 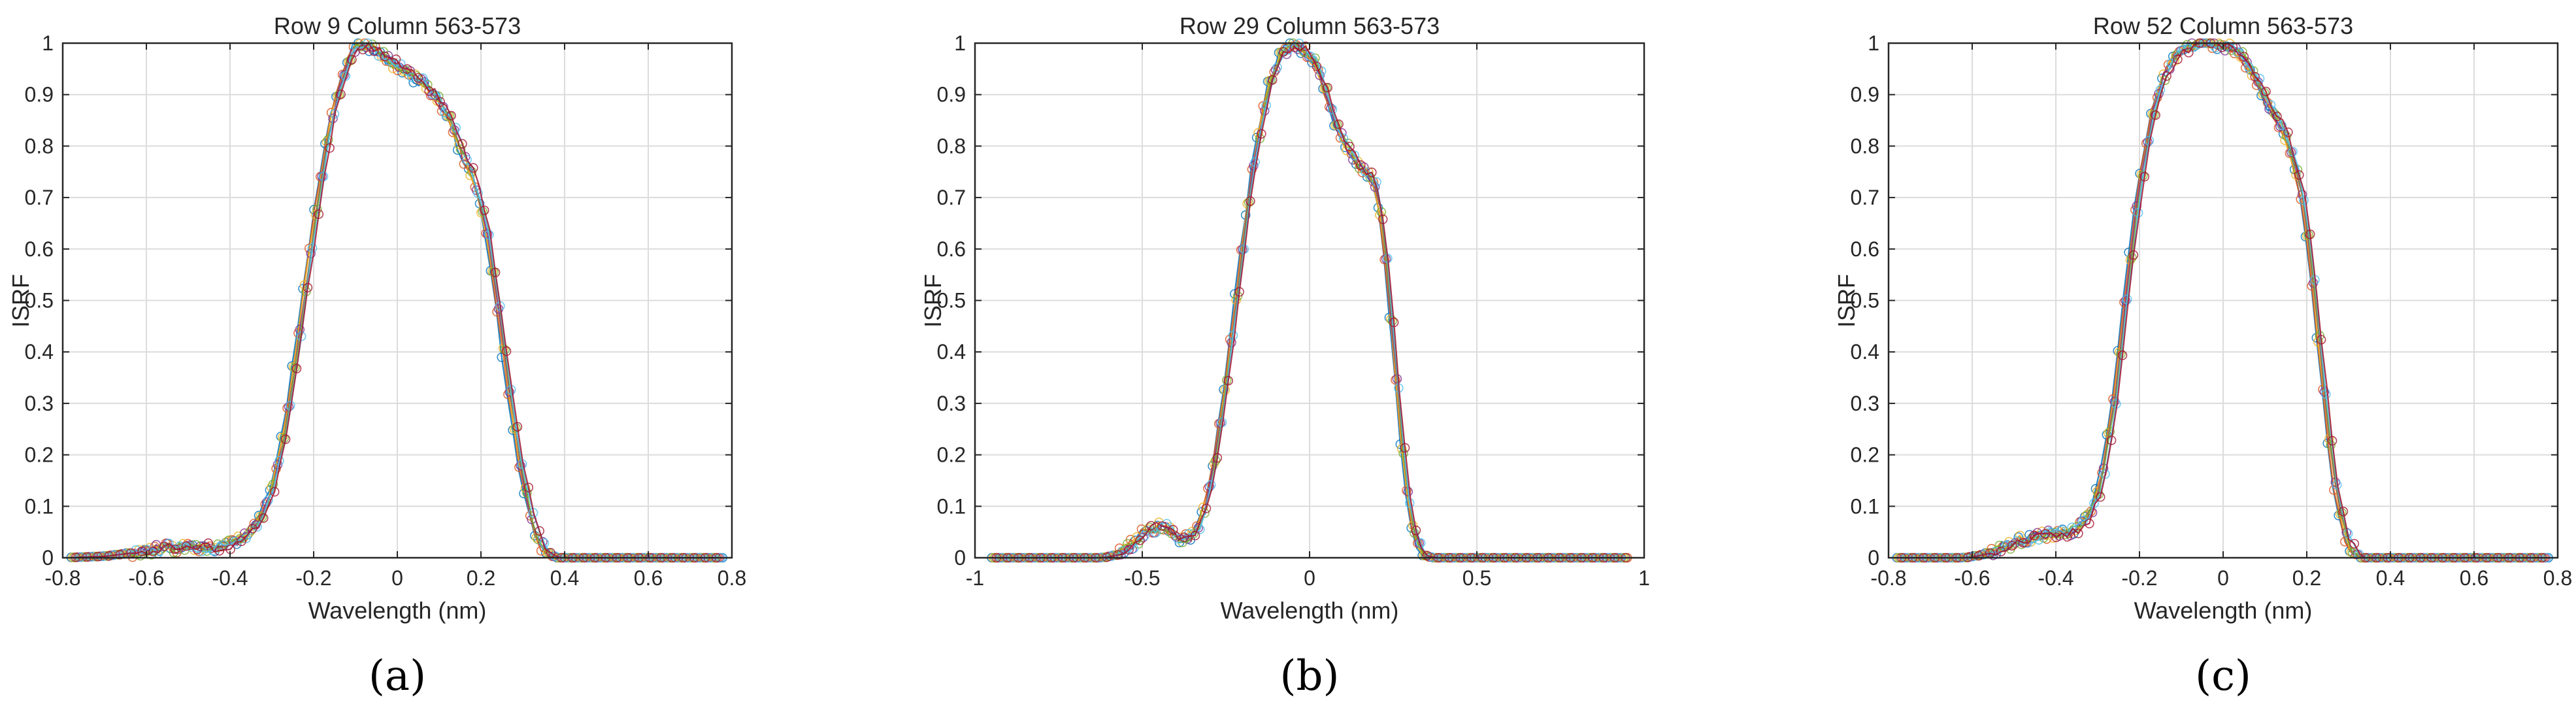 What do you see at coordinates (1873, 43) in the screenshot?
I see `y-tick-label: 1` at bounding box center [1873, 43].